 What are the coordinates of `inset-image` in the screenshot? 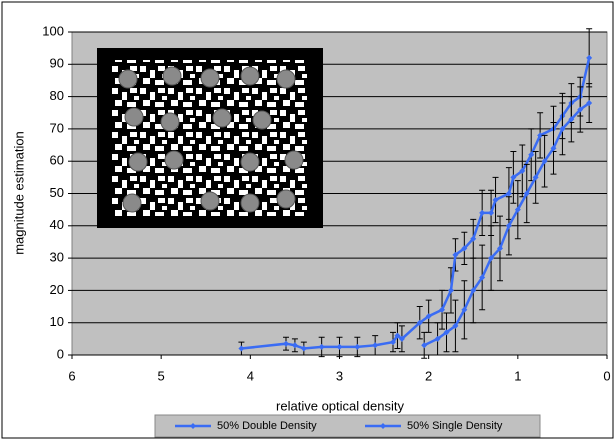 It's located at (210, 138).